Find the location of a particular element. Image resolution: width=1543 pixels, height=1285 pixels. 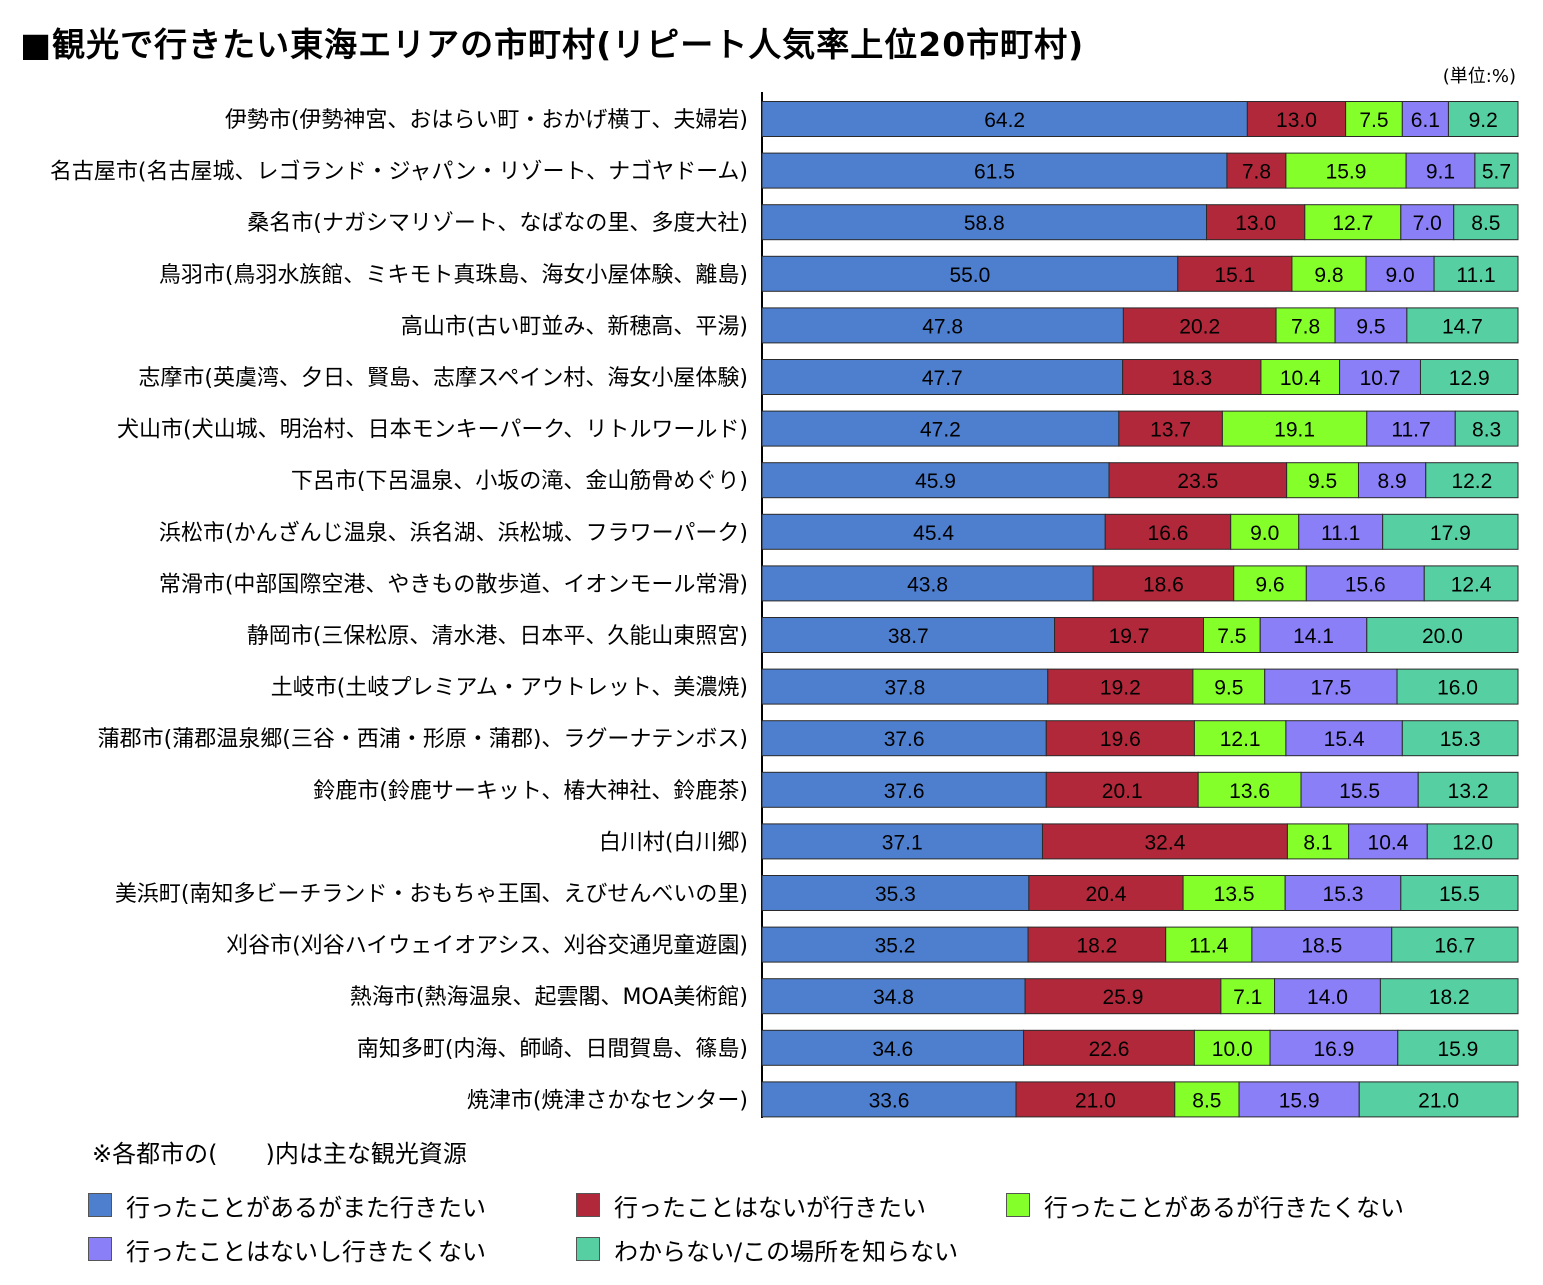

data-label: 20.0 is located at coordinates (1442, 636).